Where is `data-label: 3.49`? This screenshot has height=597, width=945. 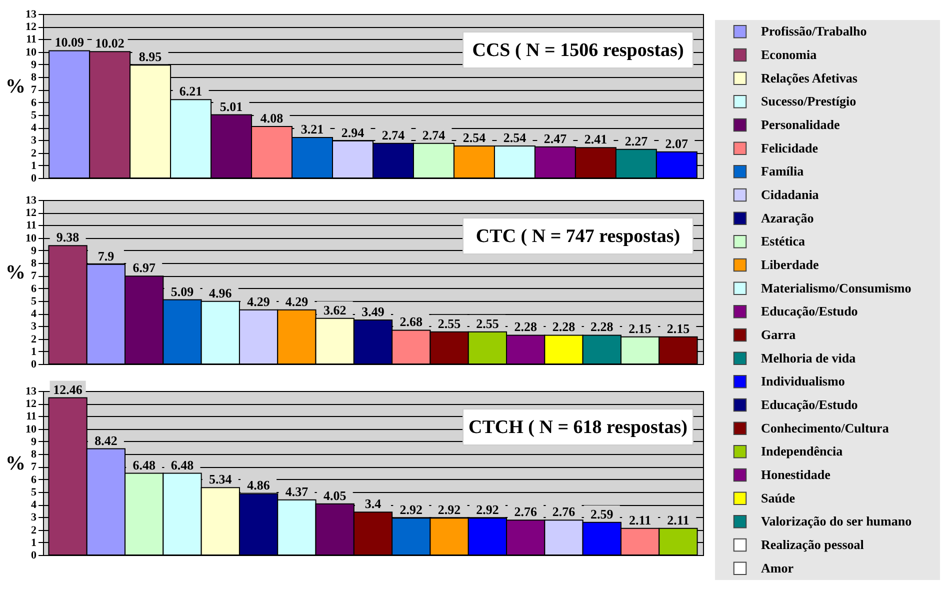 data-label: 3.49 is located at coordinates (373, 311).